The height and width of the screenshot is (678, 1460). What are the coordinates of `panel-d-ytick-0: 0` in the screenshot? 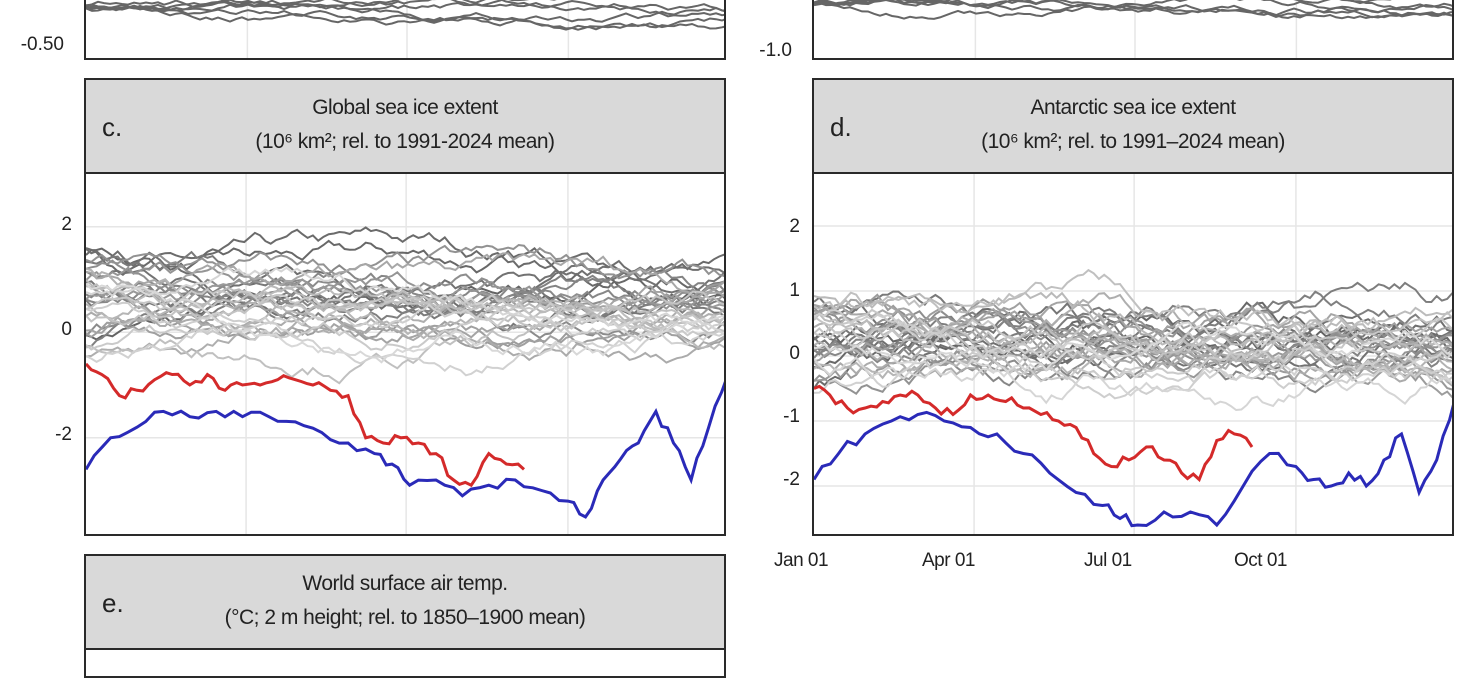 It's located at (794, 353).